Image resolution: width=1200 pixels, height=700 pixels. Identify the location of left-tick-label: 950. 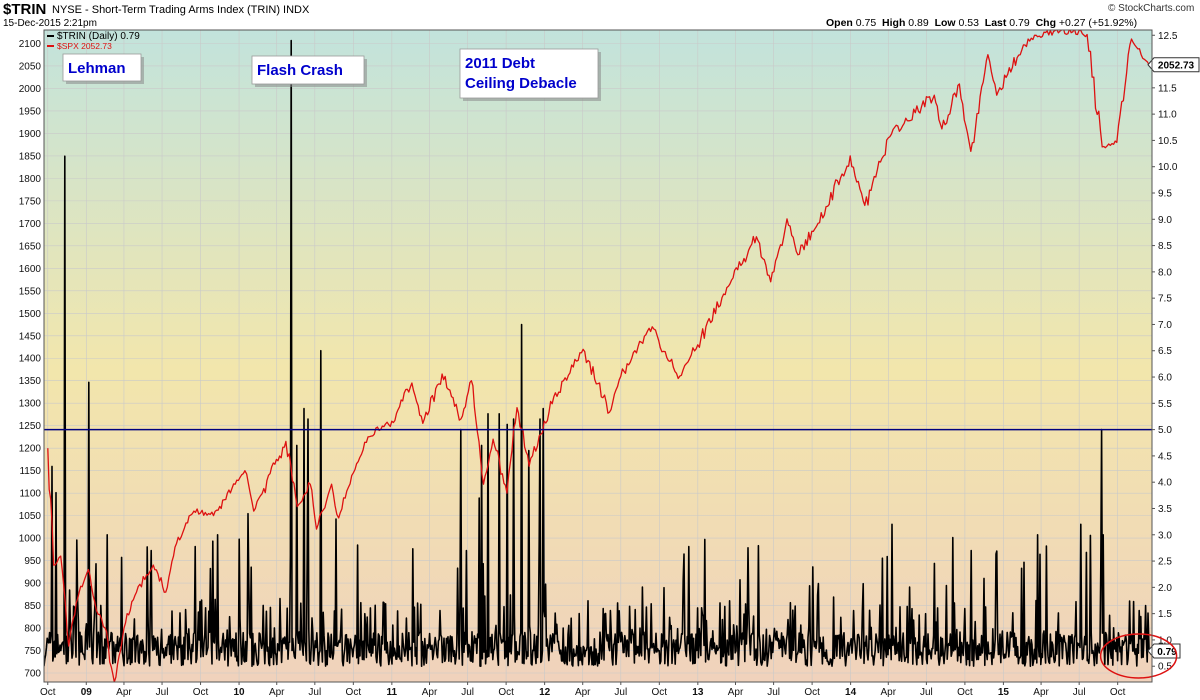
(32, 561).